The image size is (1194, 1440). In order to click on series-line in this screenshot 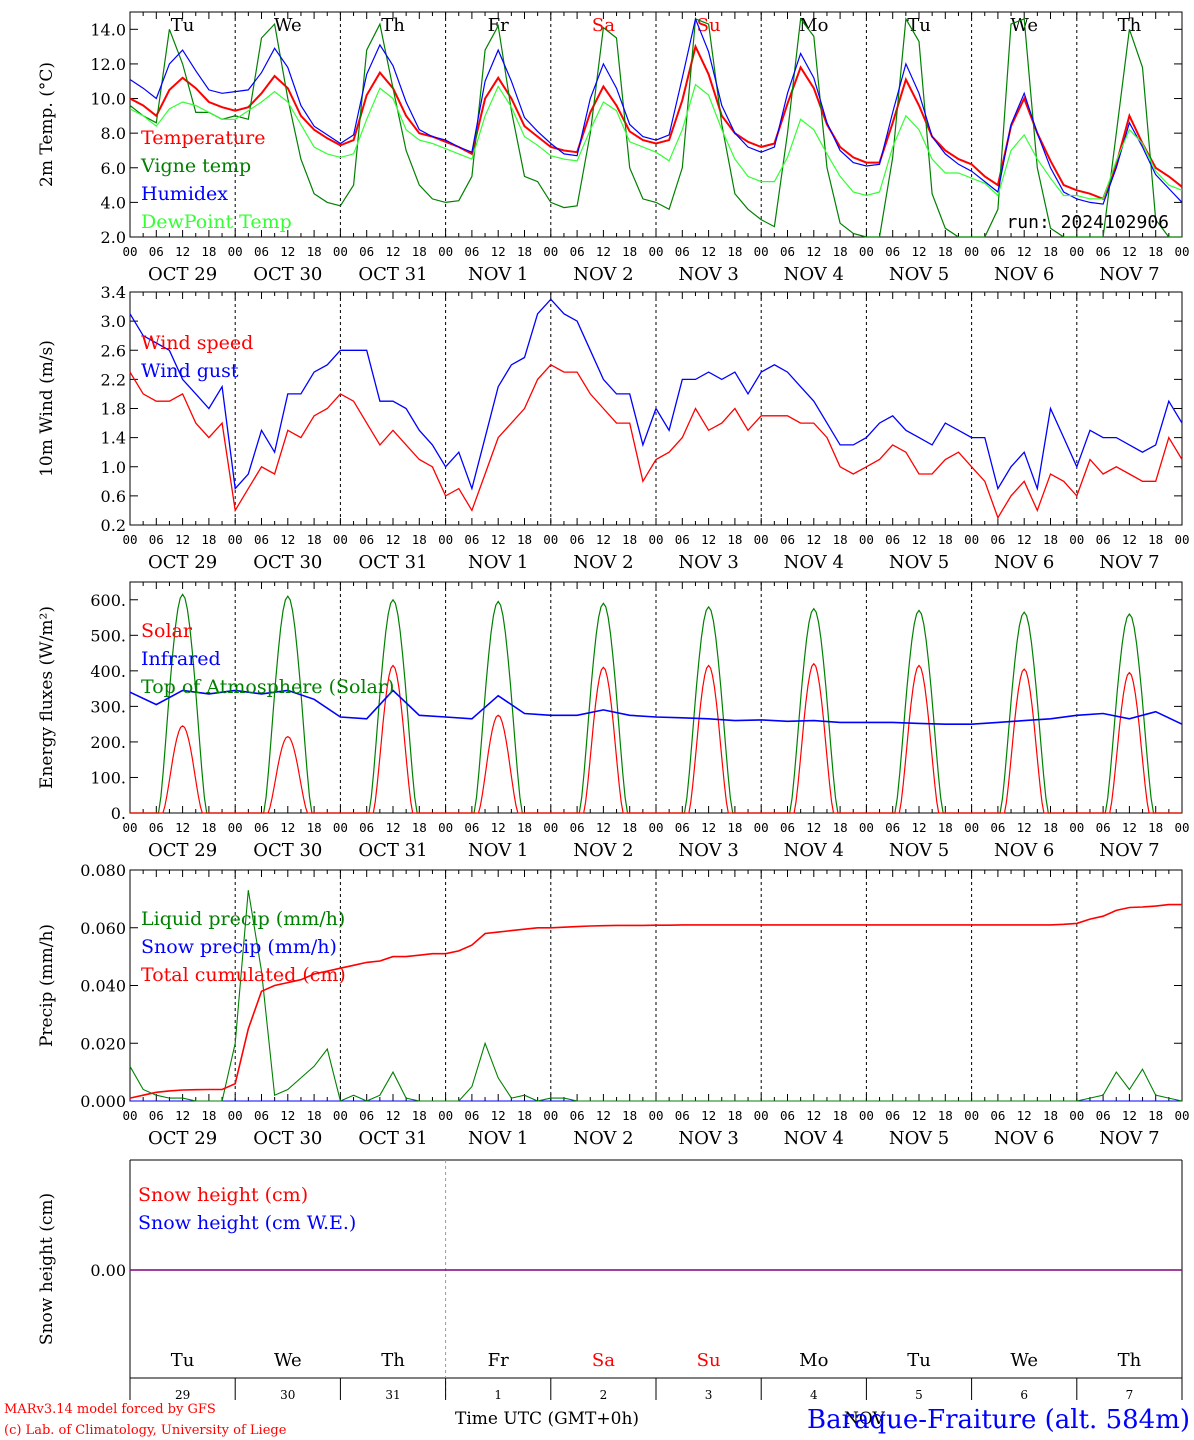, I will do `click(656, 441)`.